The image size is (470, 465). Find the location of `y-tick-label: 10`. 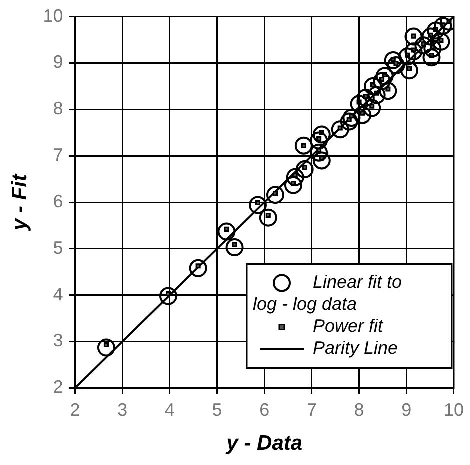

y-tick-label: 10 is located at coordinates (53, 16).